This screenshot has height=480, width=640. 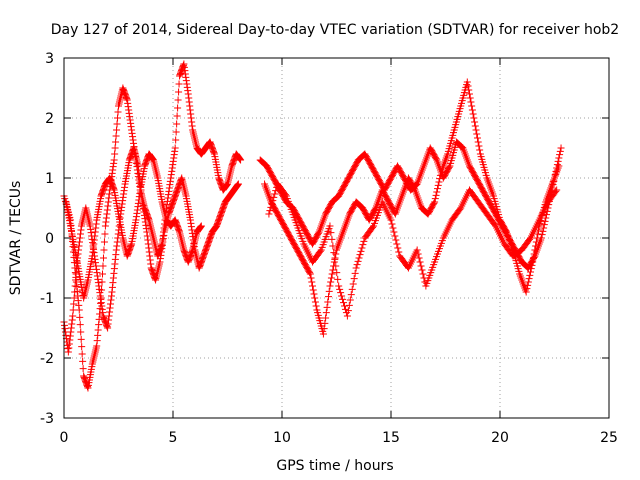 What do you see at coordinates (500, 438) in the screenshot?
I see `x-tick-label: 20` at bounding box center [500, 438].